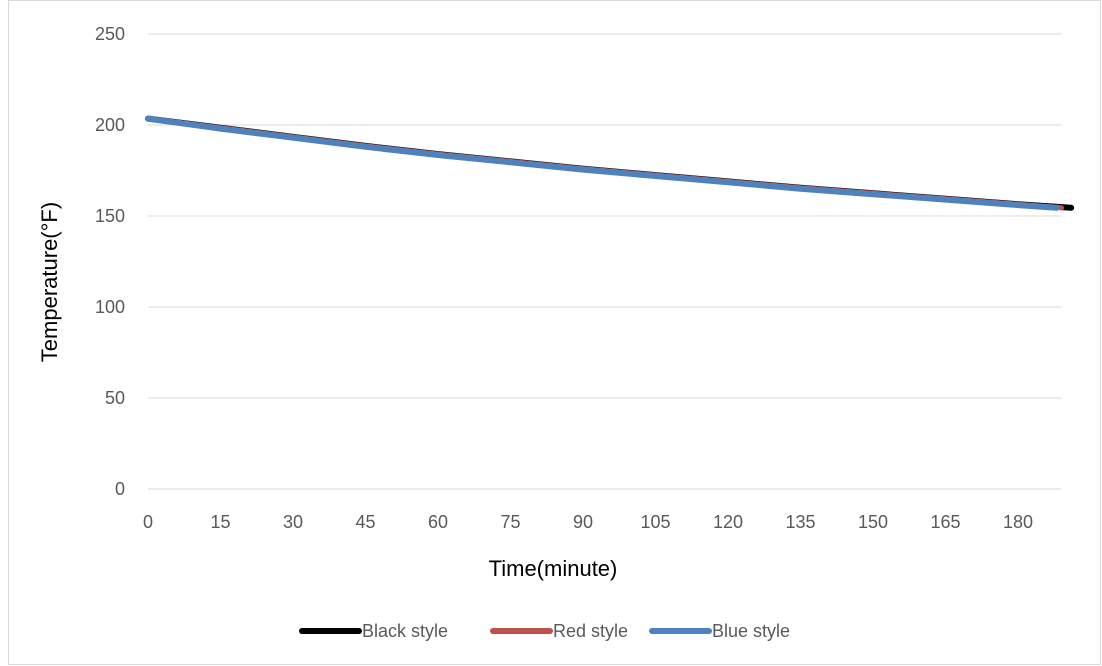  I want to click on x-tick-label: 0, so click(148, 522).